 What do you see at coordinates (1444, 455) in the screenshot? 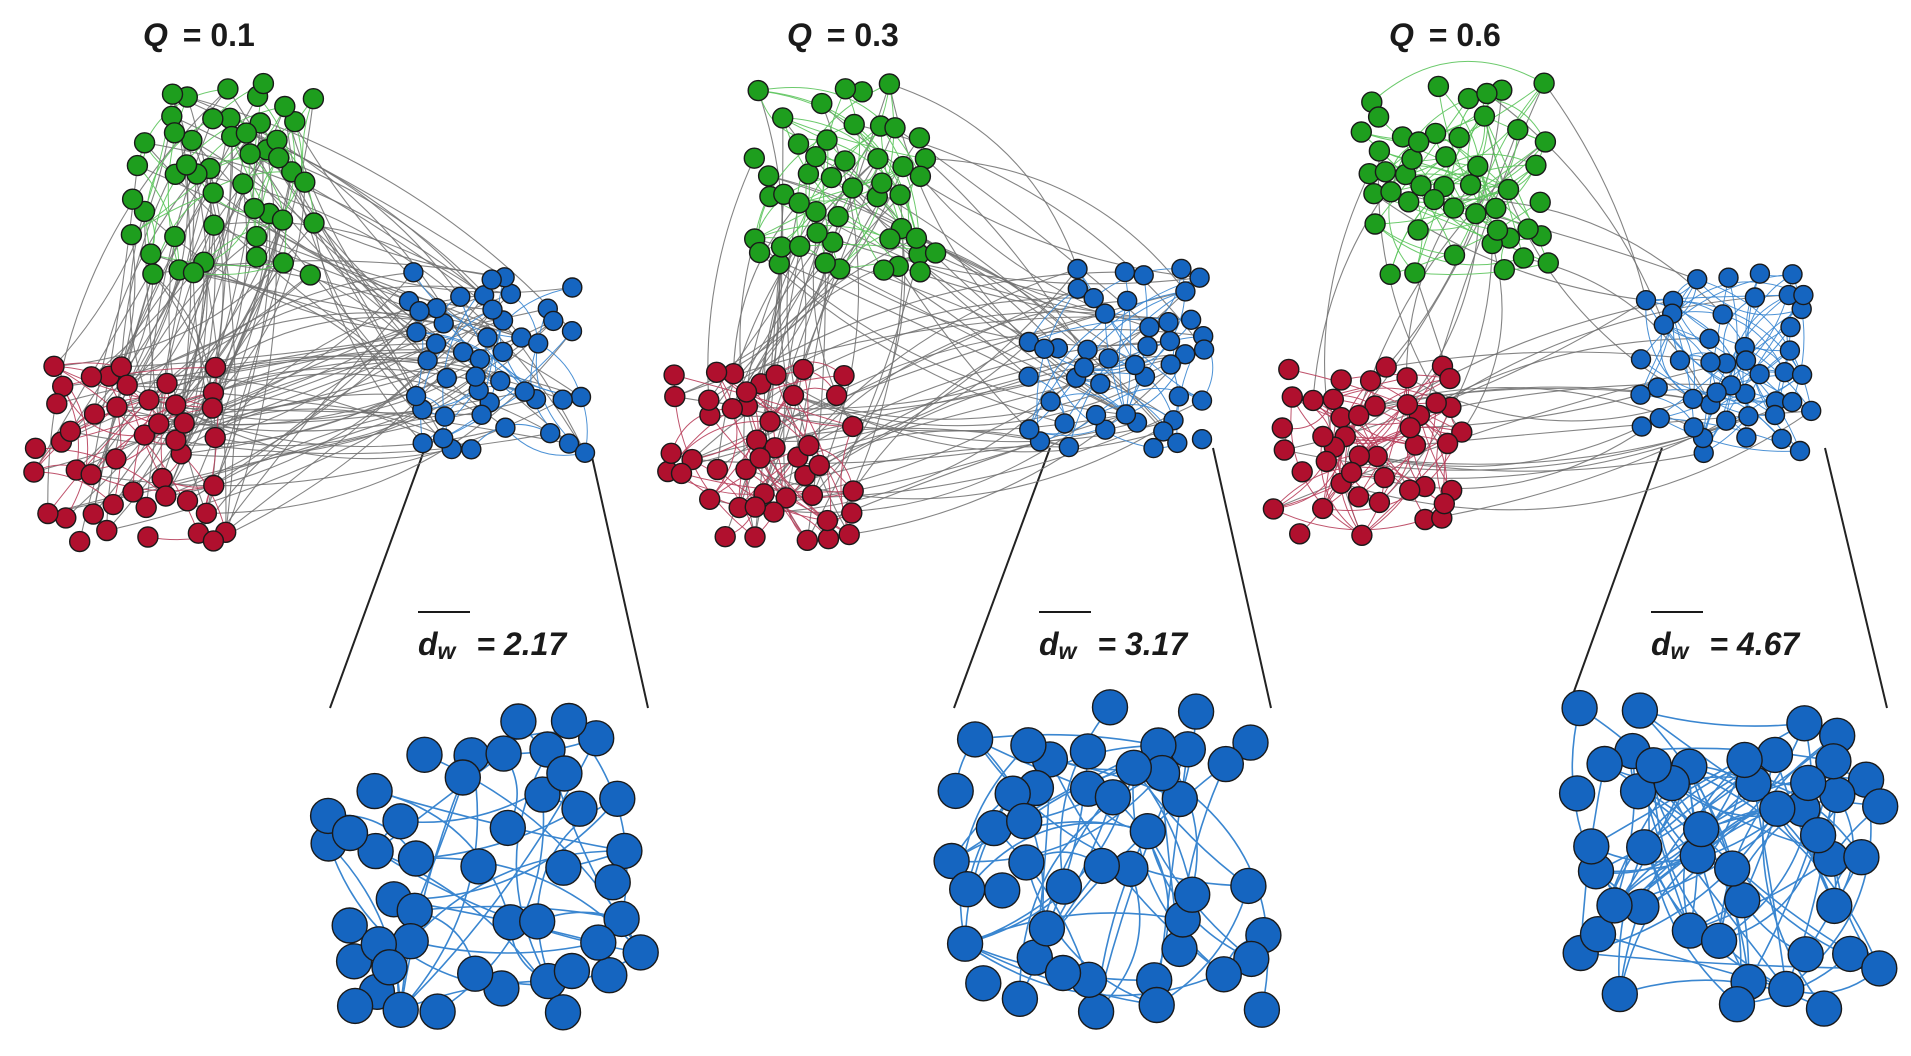
I see `red-intra-edge` at bounding box center [1444, 455].